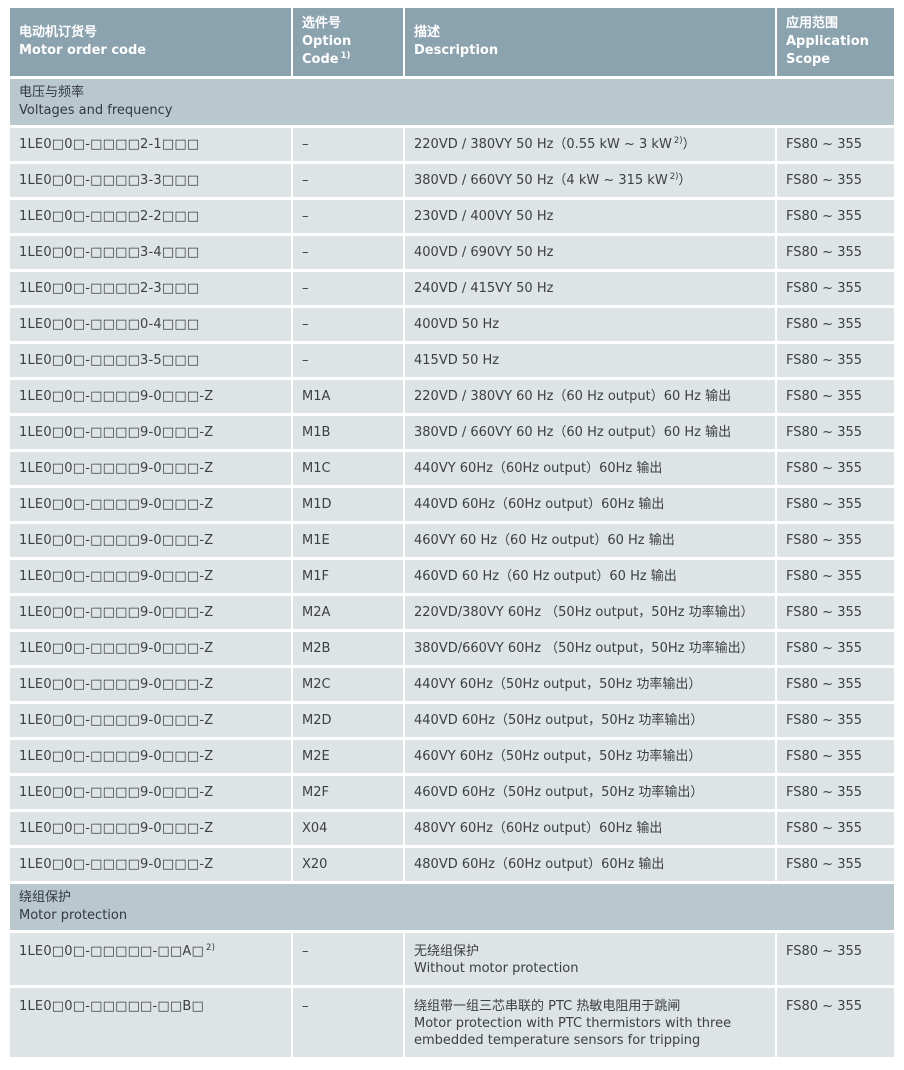 The height and width of the screenshot is (1070, 904). I want to click on option-code-cell: M1E, so click(348, 541).